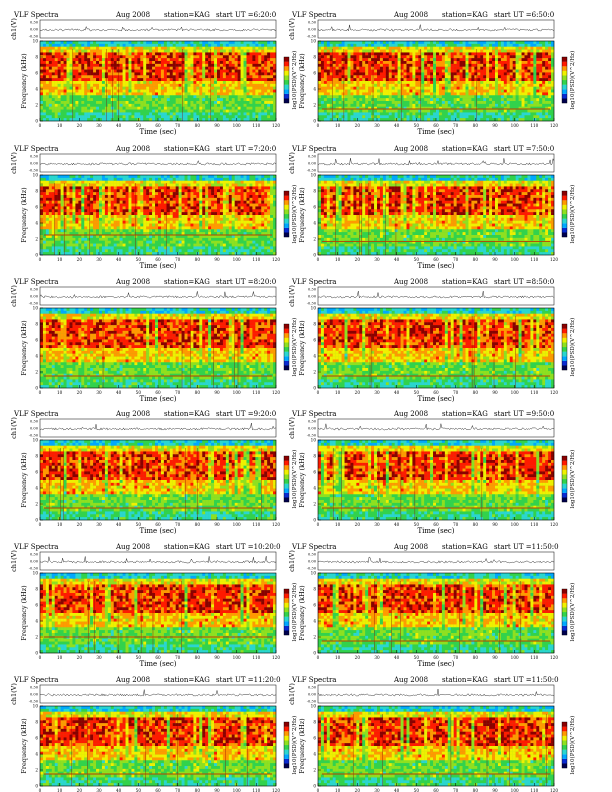  I want to click on ch1-tick-label: 0.00, so click(34, 30).